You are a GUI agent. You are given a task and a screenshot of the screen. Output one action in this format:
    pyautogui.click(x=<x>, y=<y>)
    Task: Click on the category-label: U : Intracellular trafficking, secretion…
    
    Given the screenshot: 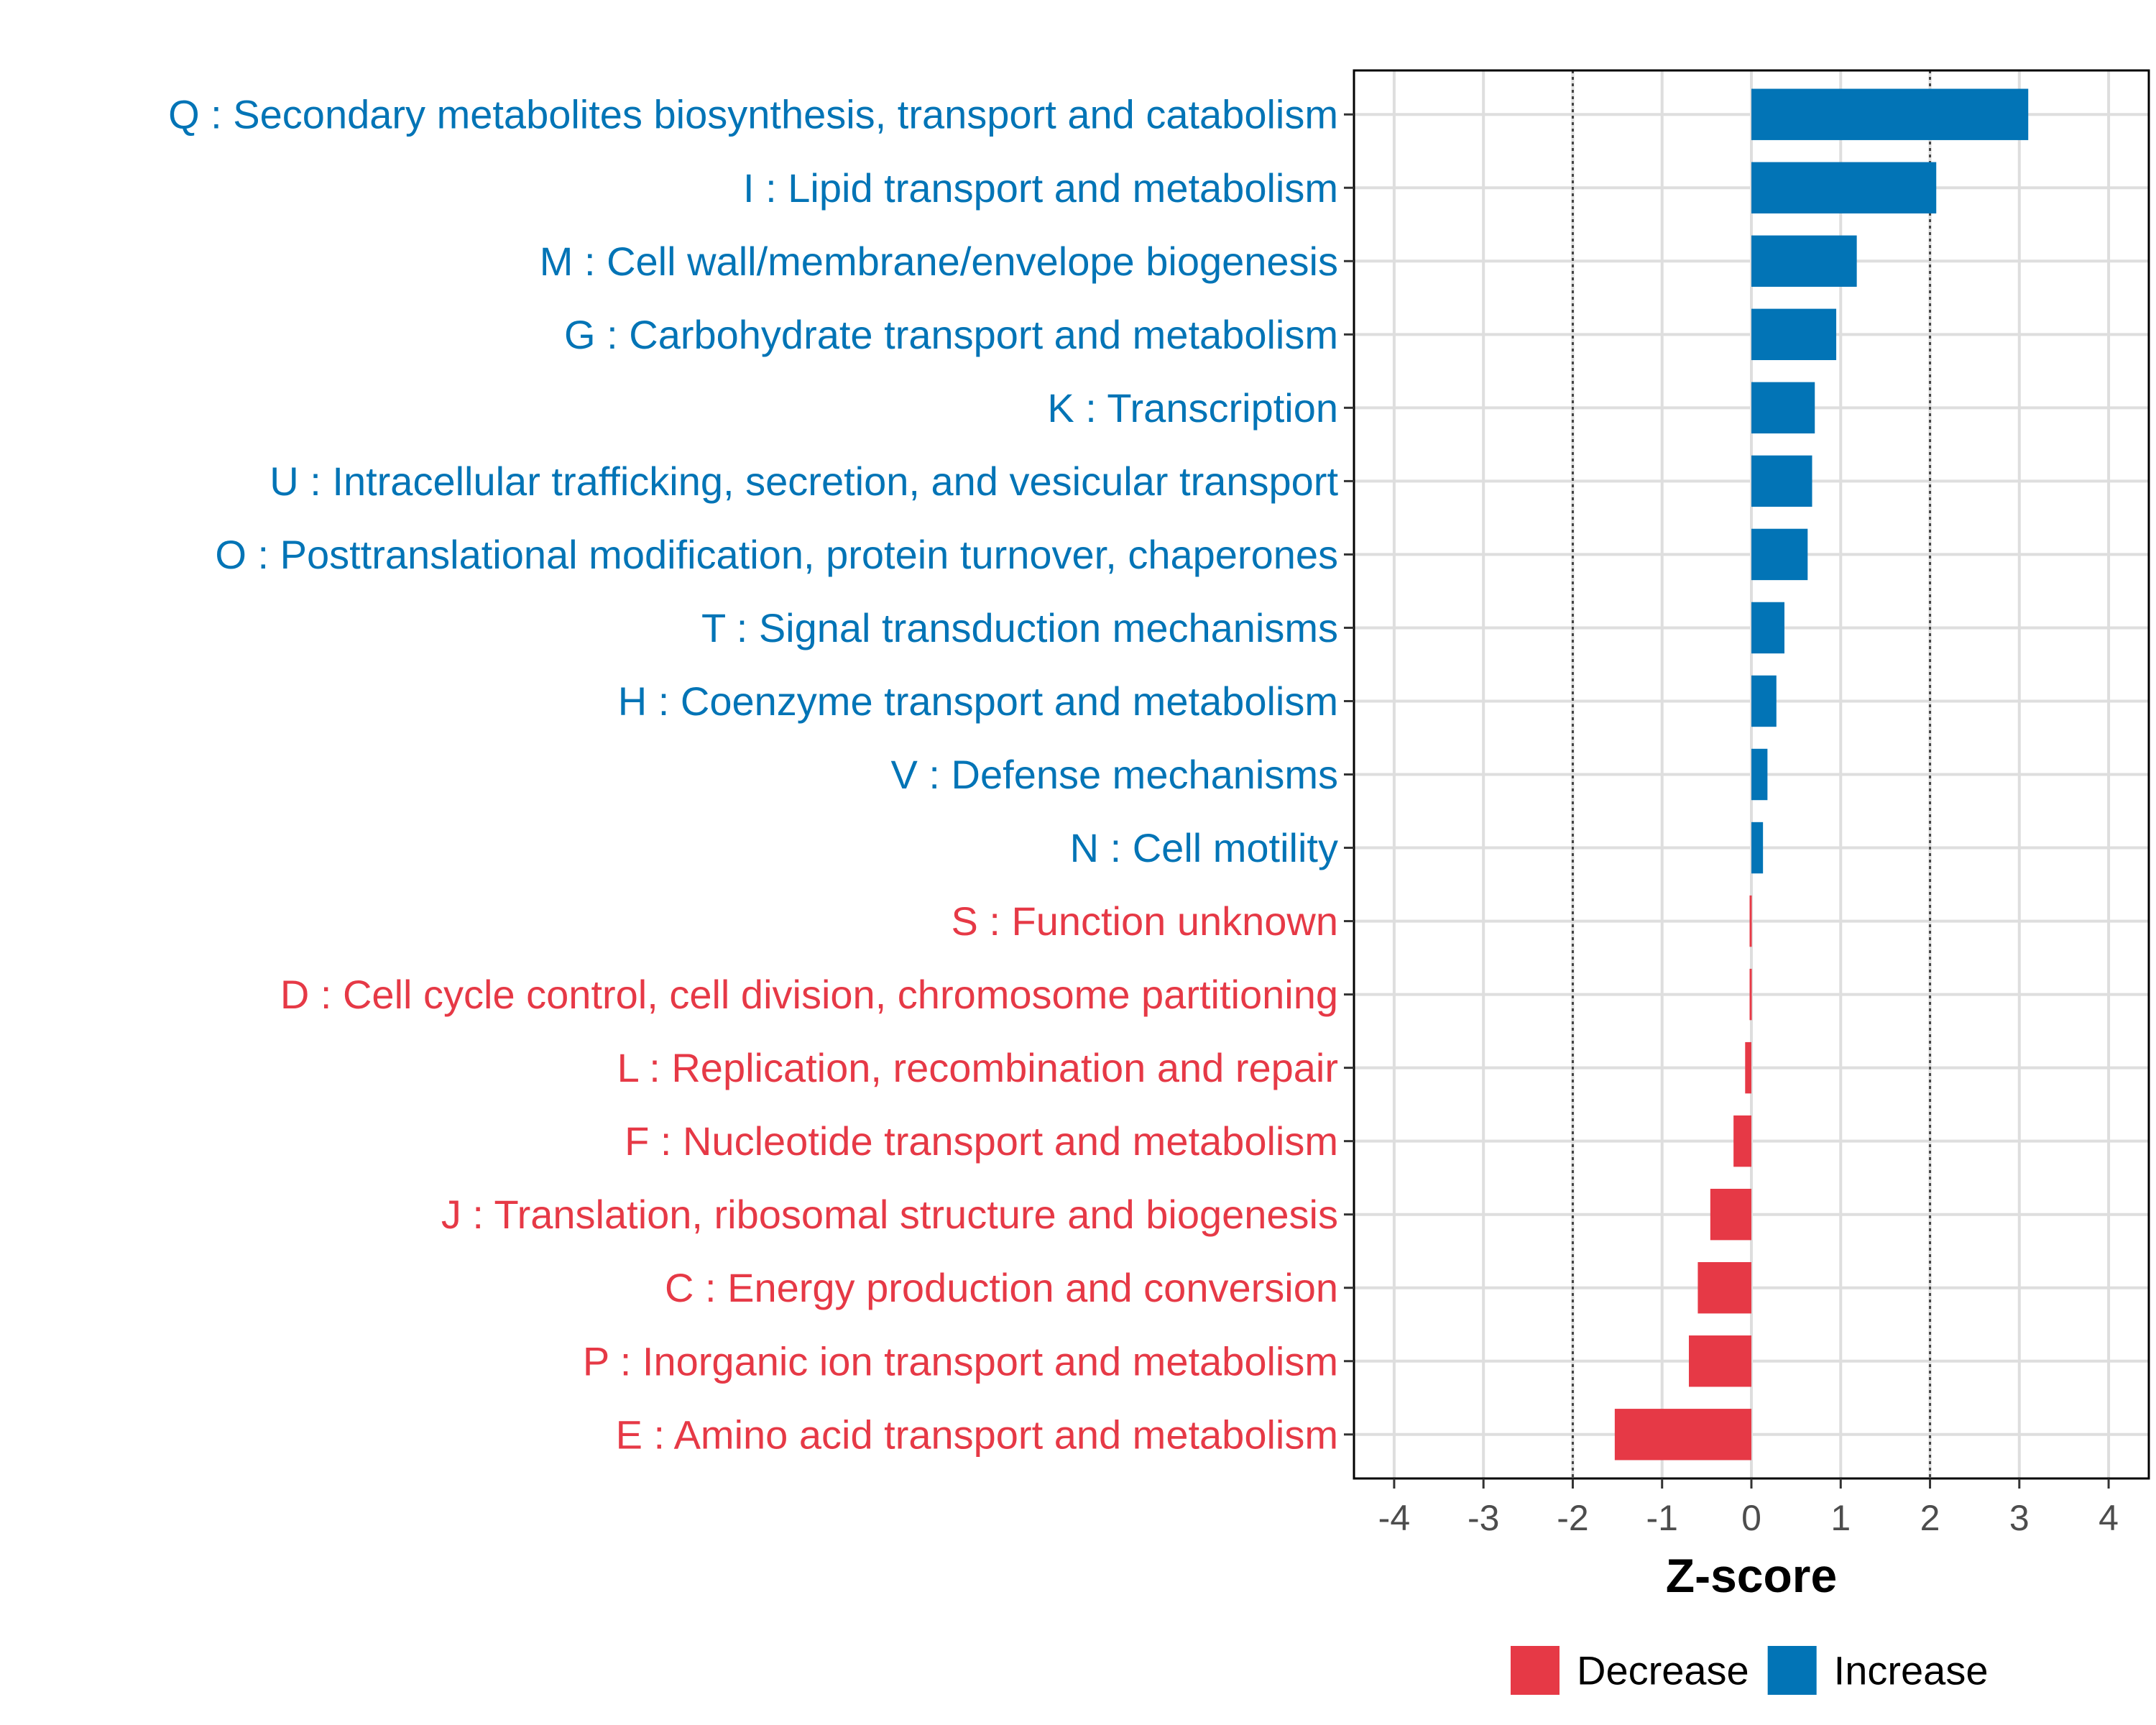 What is the action you would take?
    pyautogui.click(x=804, y=481)
    